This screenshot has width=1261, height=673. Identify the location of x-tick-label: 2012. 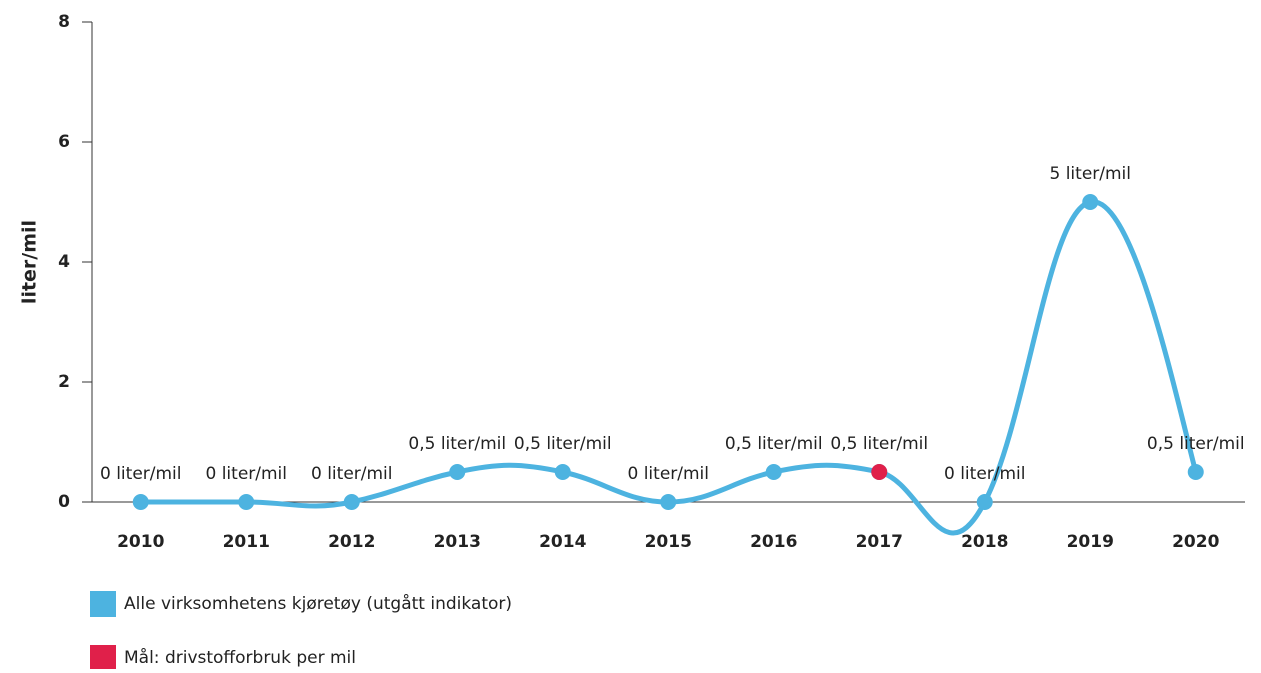
(351, 542).